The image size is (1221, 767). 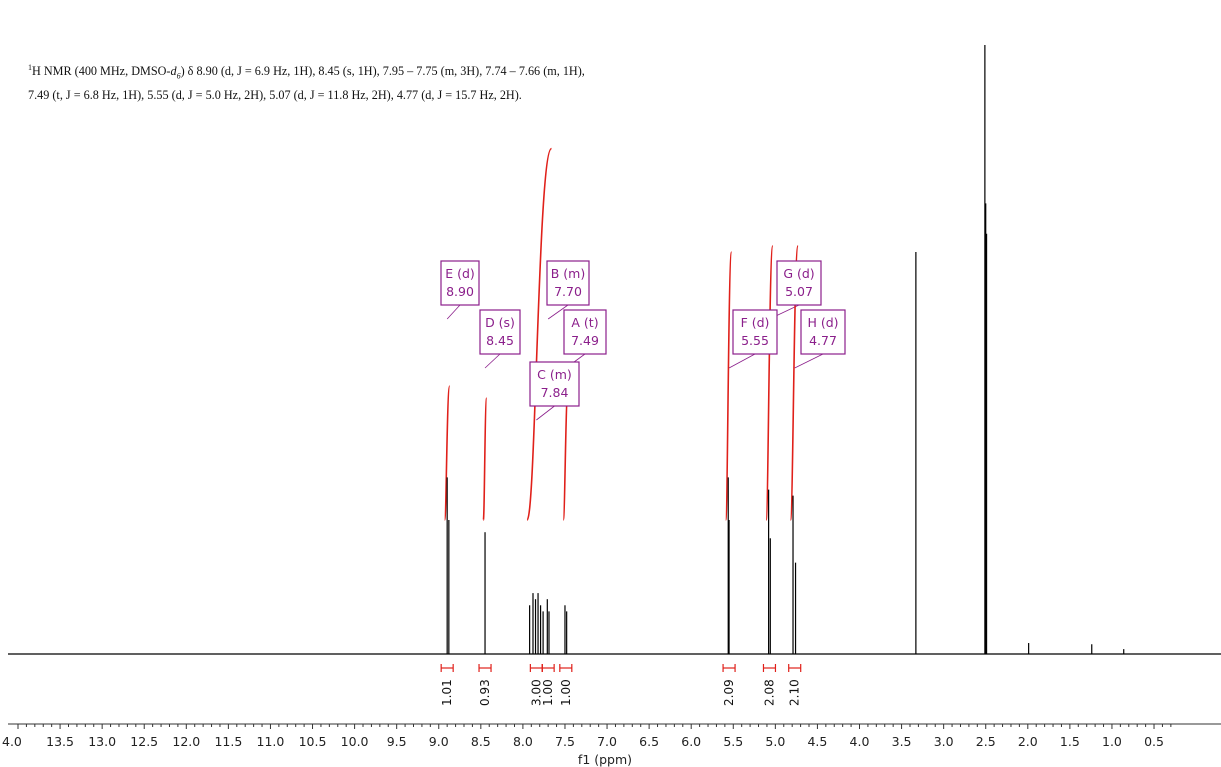 I want to click on x-tick-label: 8.5, so click(x=481, y=741).